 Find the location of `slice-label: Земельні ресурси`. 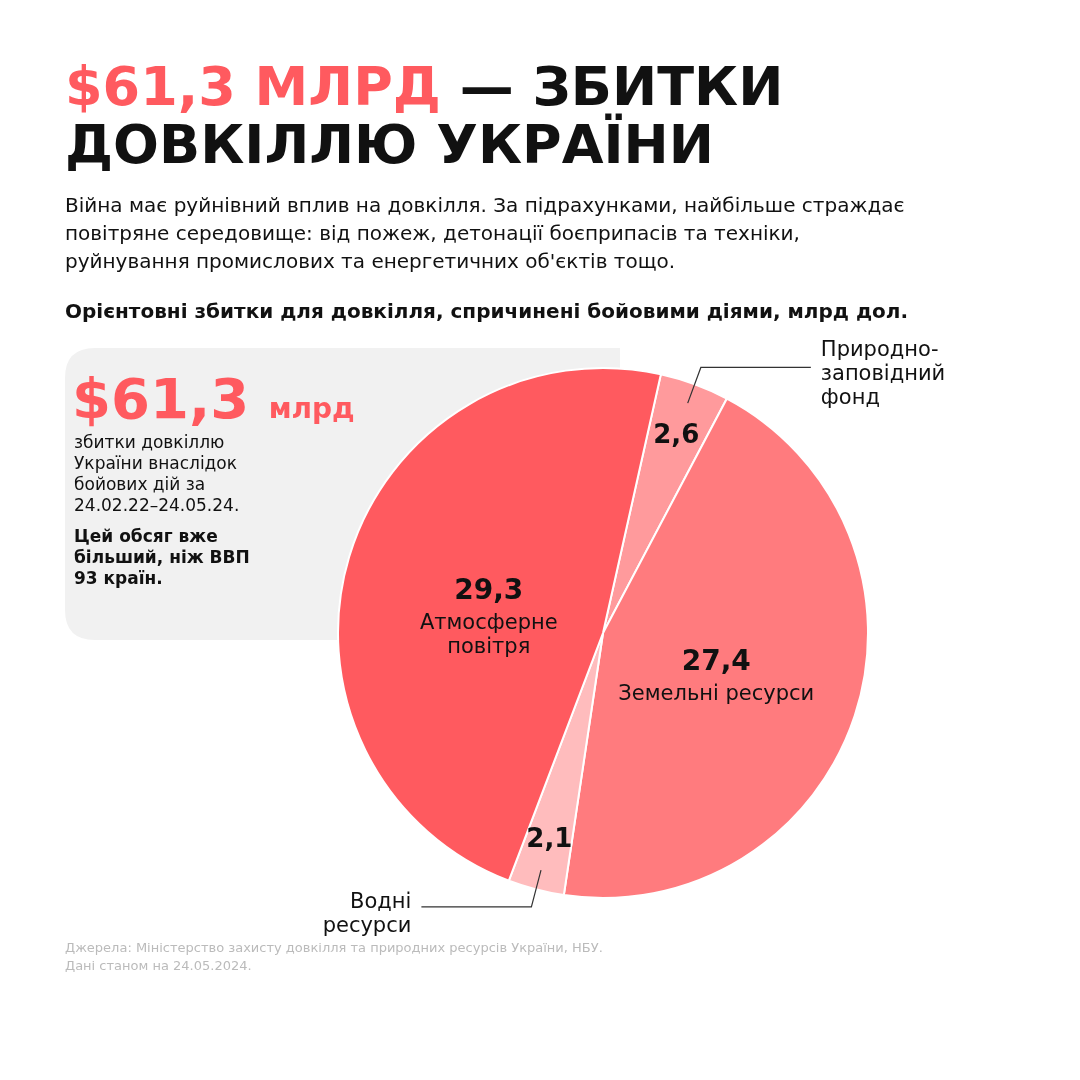

slice-label: Земельні ресурси is located at coordinates (716, 693).